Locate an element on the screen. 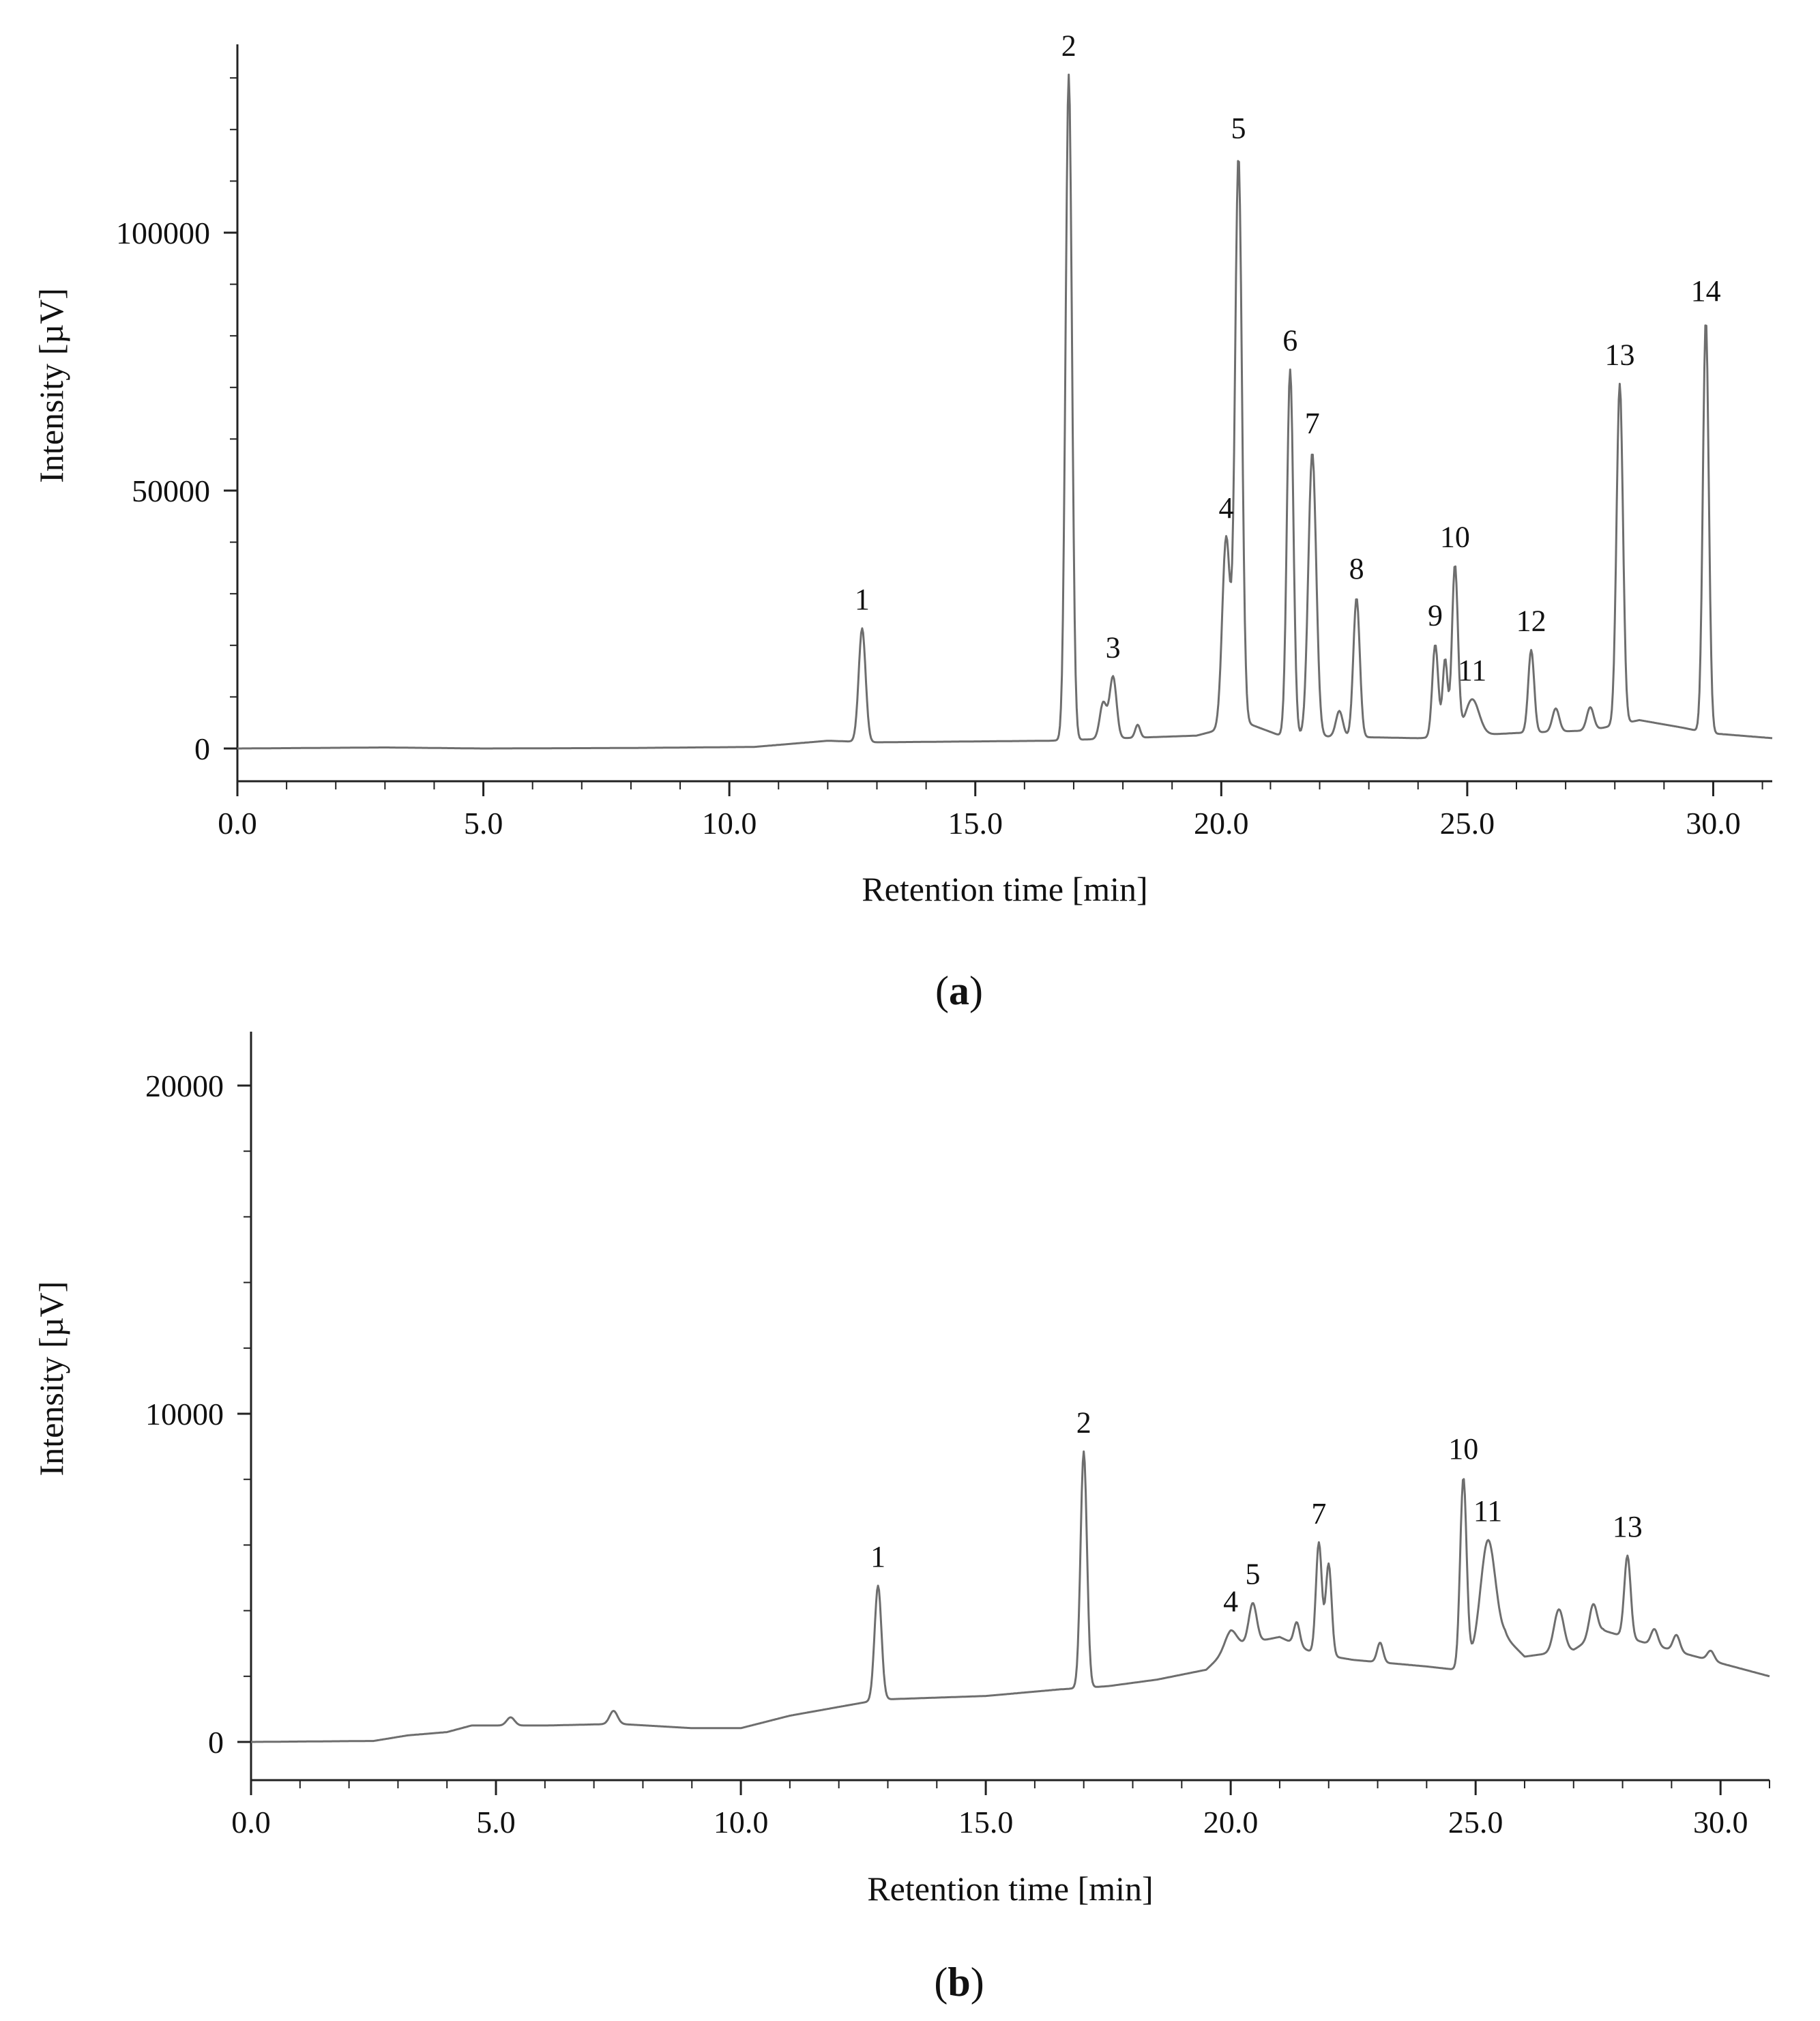 The height and width of the screenshot is (2021, 1820). p0-peak-label-9: 9 is located at coordinates (1435, 615).